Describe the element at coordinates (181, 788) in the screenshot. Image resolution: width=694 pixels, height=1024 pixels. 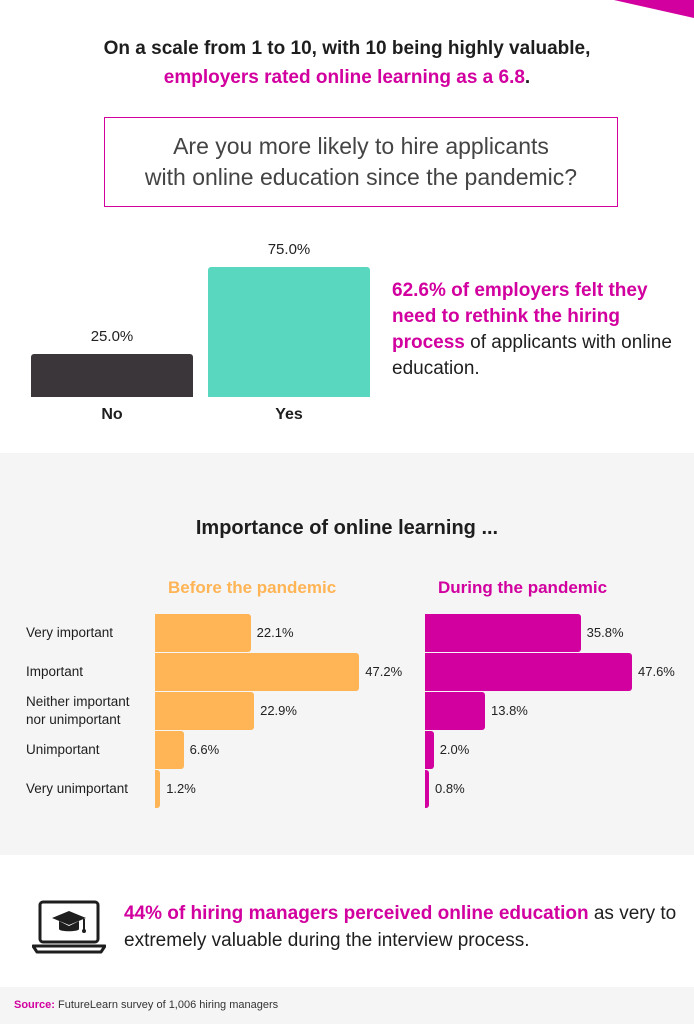
I see `bar-before-5-value: 1.2%` at that location.